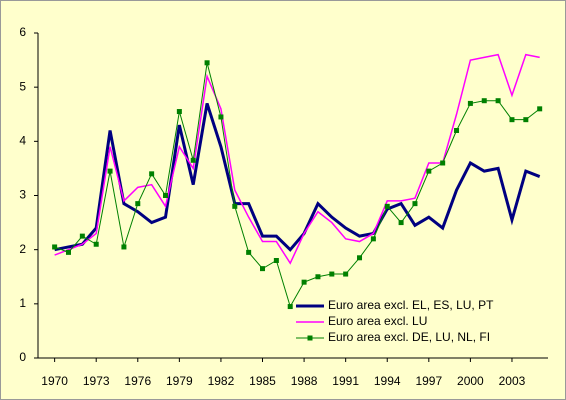  Describe the element at coordinates (22, 249) in the screenshot. I see `y-tick-label: 2` at that location.